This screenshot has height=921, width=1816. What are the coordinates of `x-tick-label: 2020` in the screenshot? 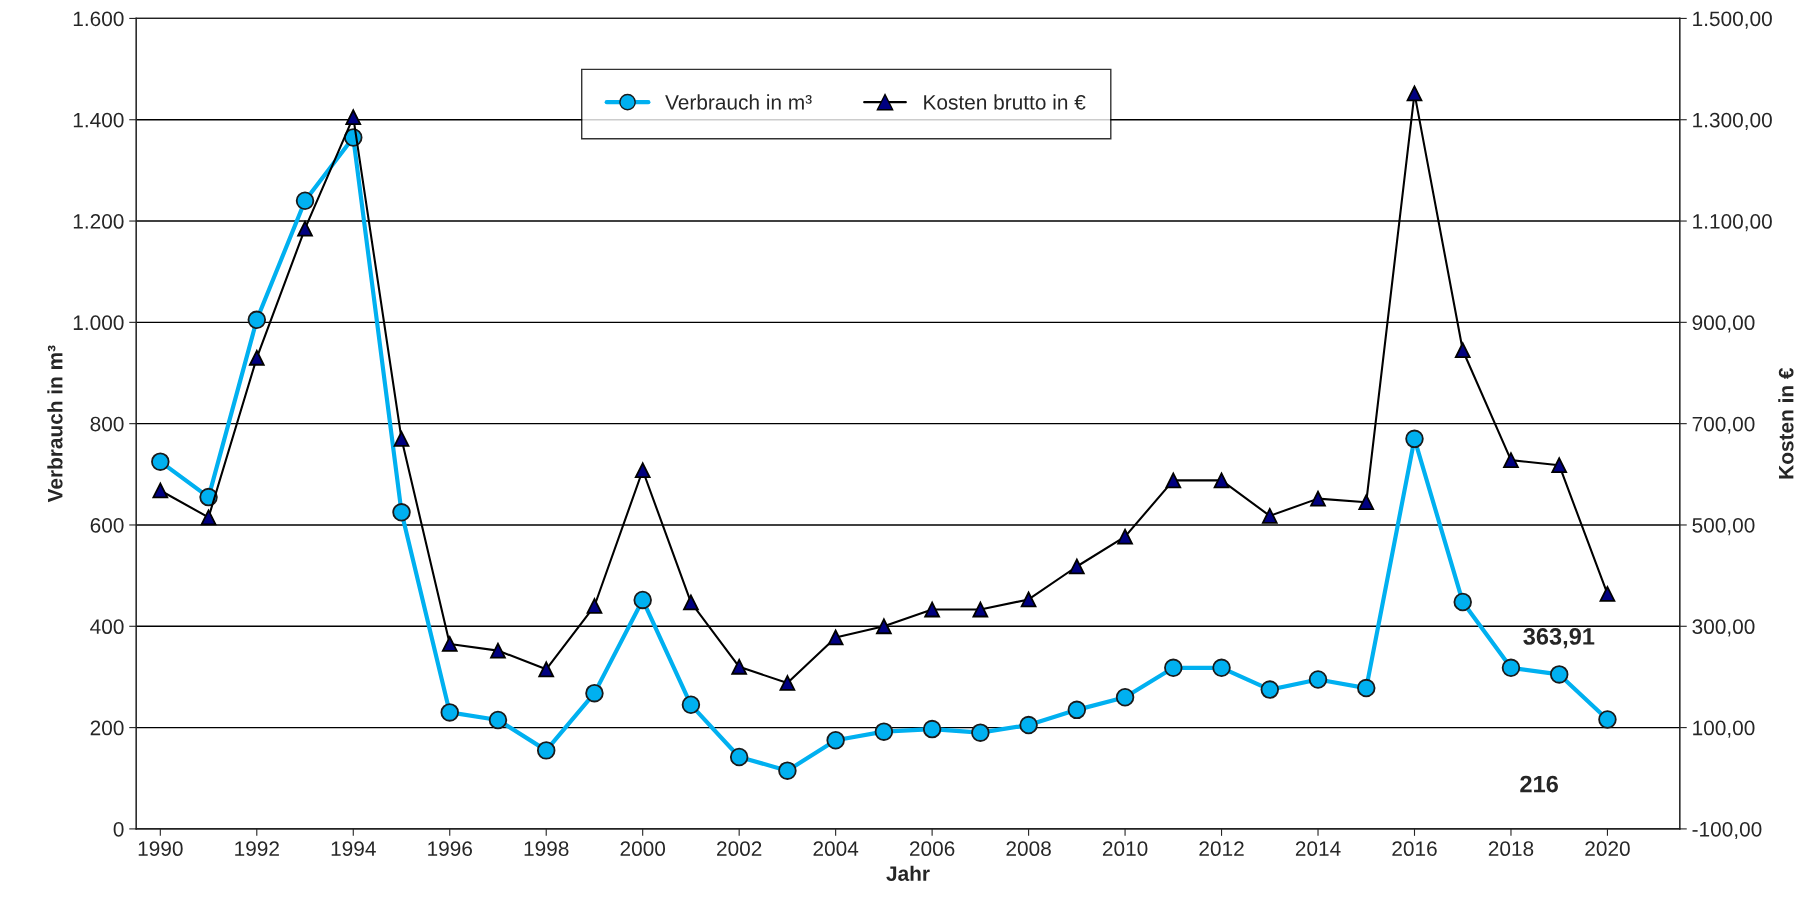 It's located at (1607, 849).